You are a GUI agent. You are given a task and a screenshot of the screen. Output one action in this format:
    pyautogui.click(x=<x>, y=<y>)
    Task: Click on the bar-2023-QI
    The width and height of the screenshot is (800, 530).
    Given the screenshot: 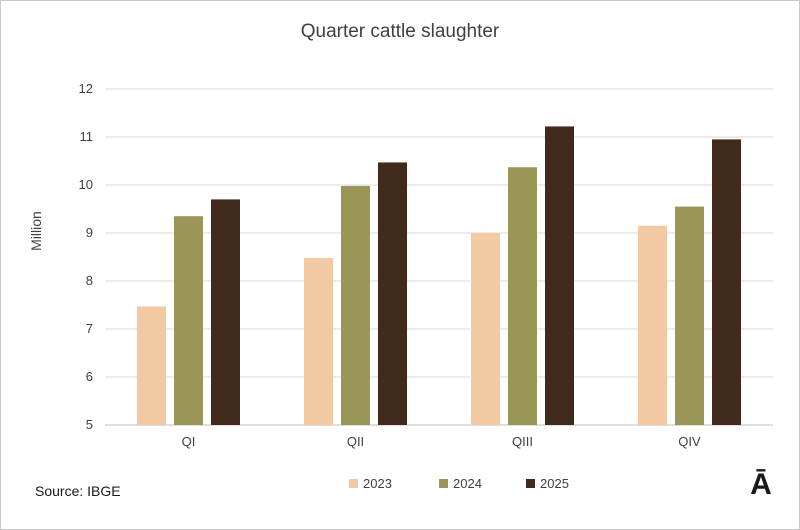 What is the action you would take?
    pyautogui.click(x=151, y=365)
    